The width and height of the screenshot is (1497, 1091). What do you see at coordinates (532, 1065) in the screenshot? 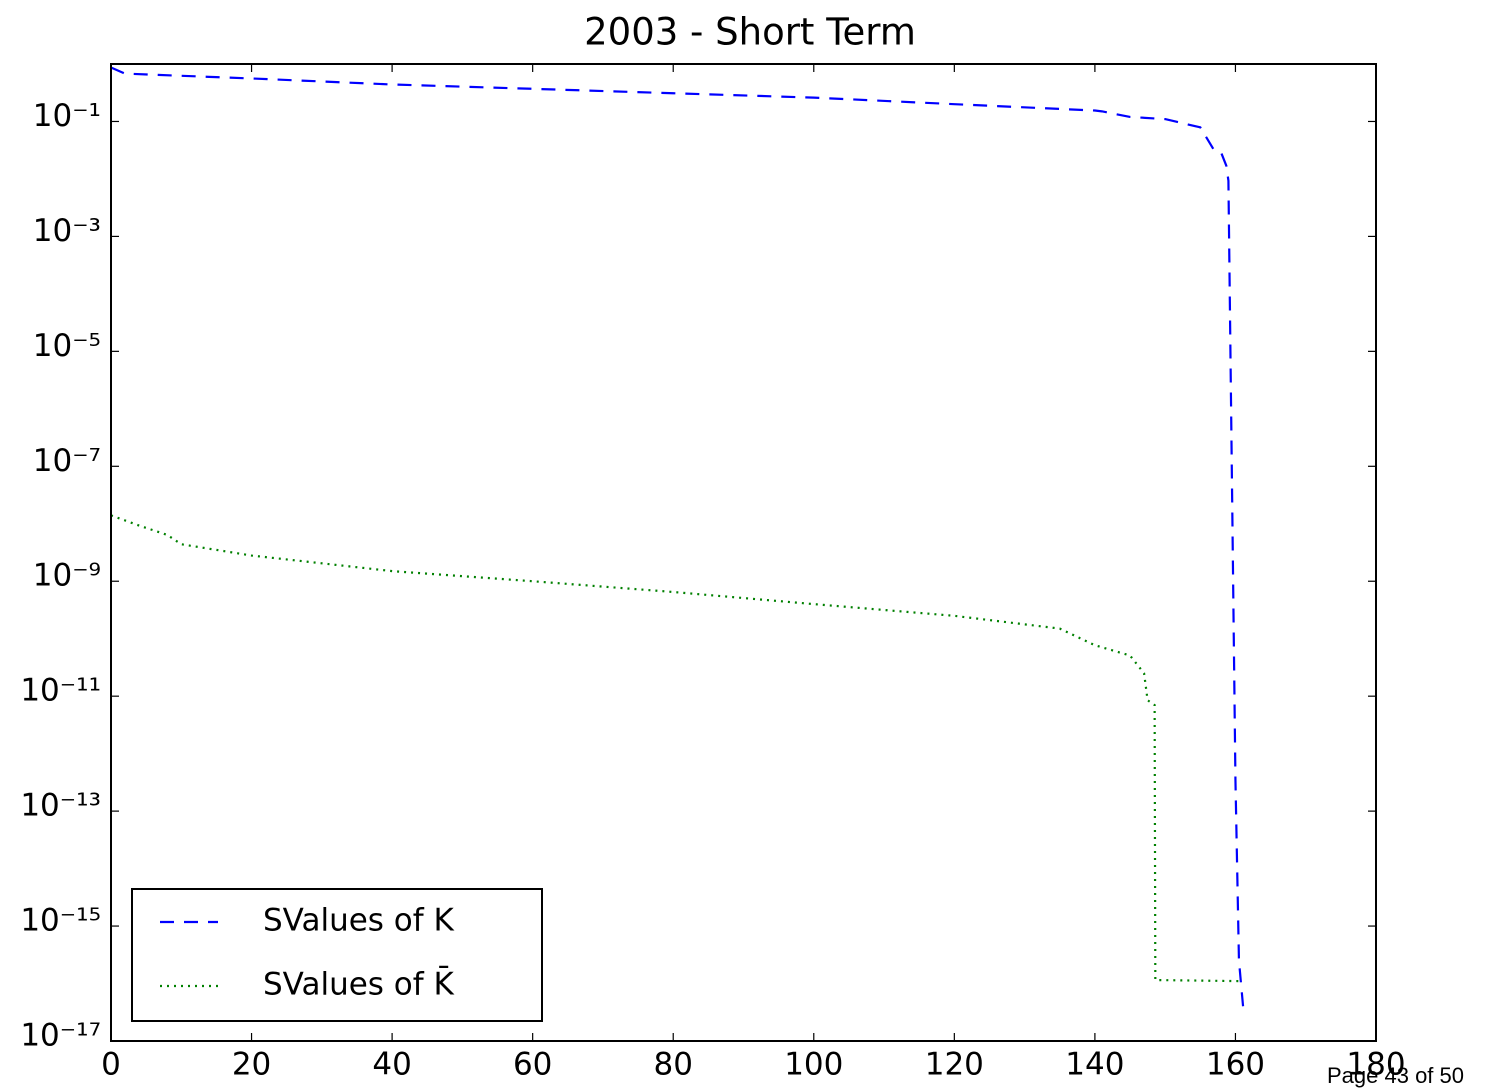
I see `x-tick-label: 60` at bounding box center [532, 1065].